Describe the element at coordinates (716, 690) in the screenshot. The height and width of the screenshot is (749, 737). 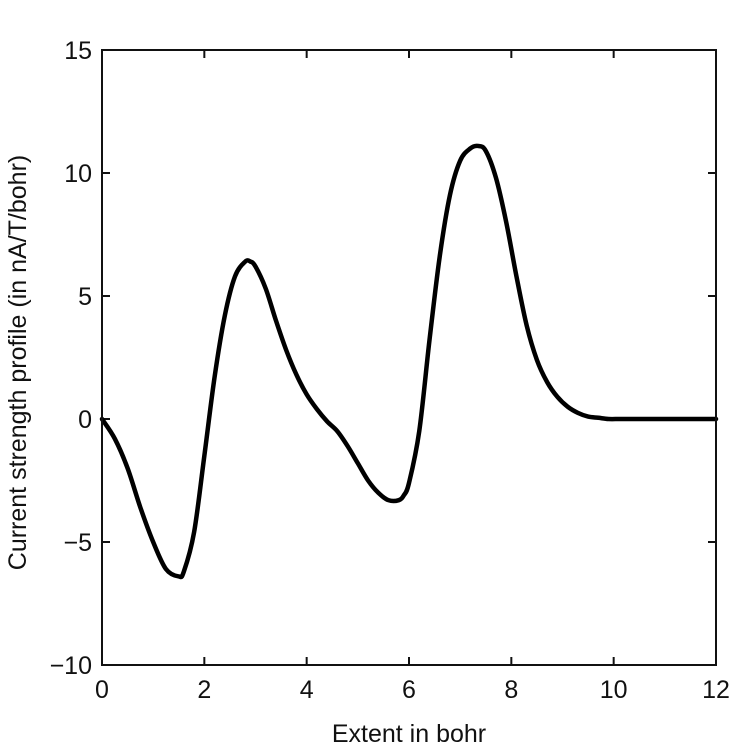
I see `x-tick-label: 12` at that location.